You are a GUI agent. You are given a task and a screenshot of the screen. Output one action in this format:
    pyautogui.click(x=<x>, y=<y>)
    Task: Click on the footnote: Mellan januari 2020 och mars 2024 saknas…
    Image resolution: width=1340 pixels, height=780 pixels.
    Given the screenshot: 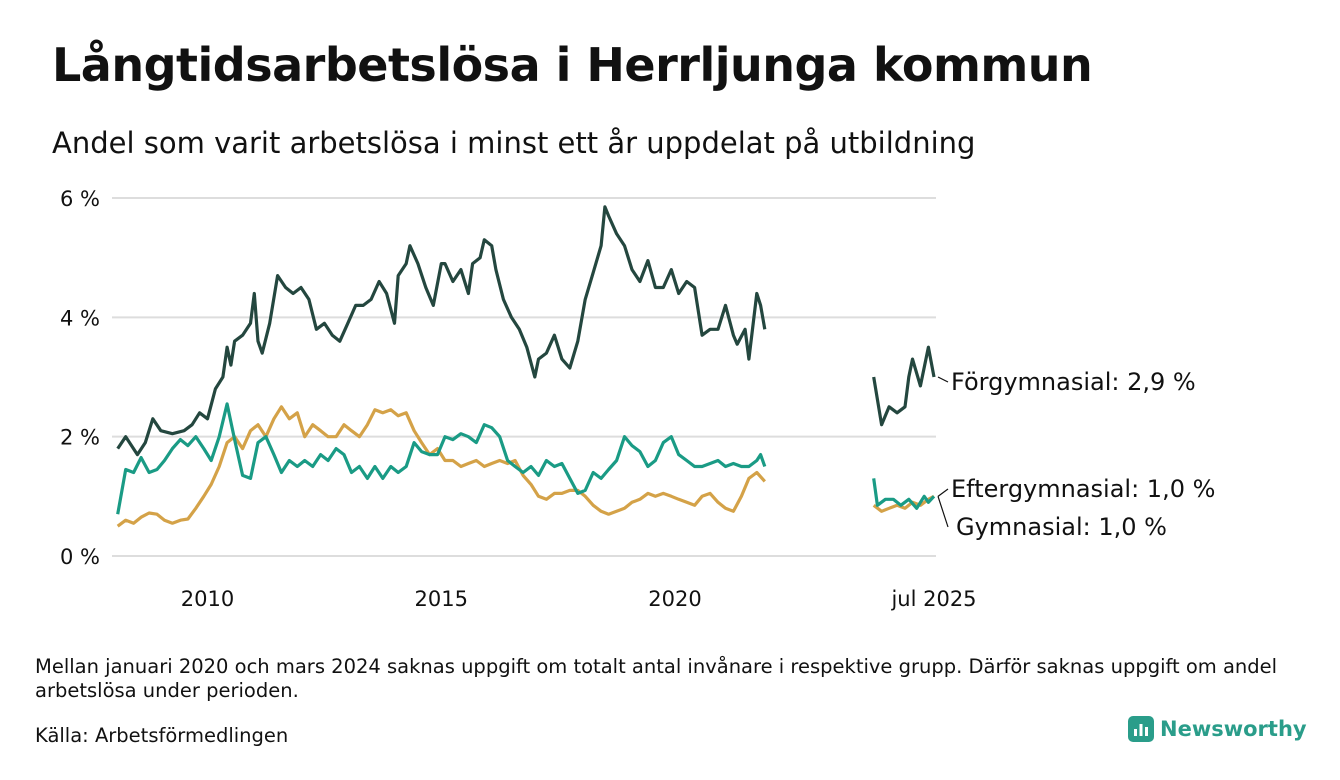 What is the action you would take?
    pyautogui.click(x=656, y=678)
    